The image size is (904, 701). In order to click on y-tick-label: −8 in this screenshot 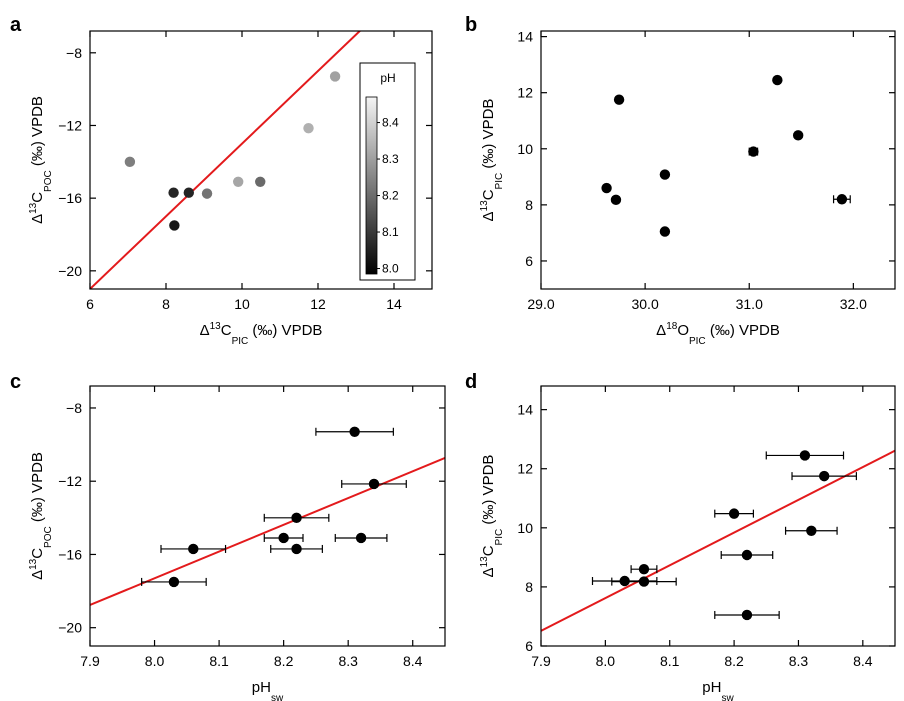, I will do `click(74, 53)`.